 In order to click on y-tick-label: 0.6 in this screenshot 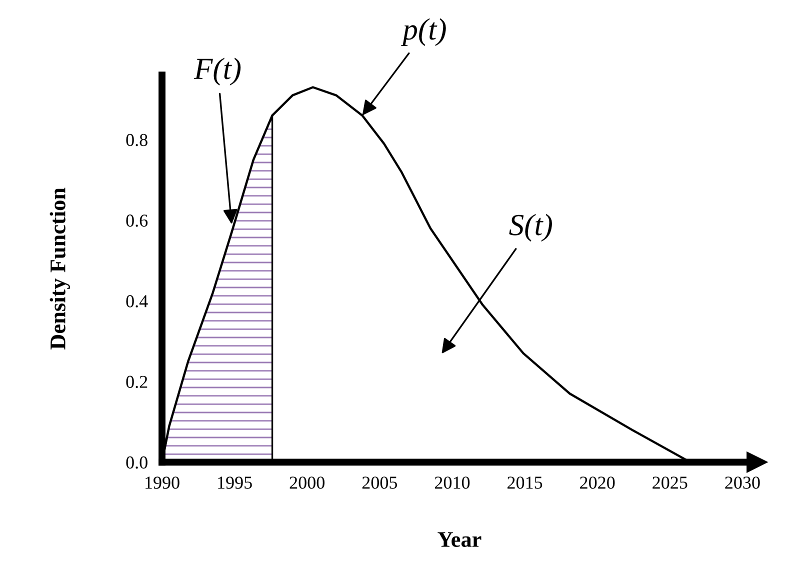, I will do `click(137, 220)`.